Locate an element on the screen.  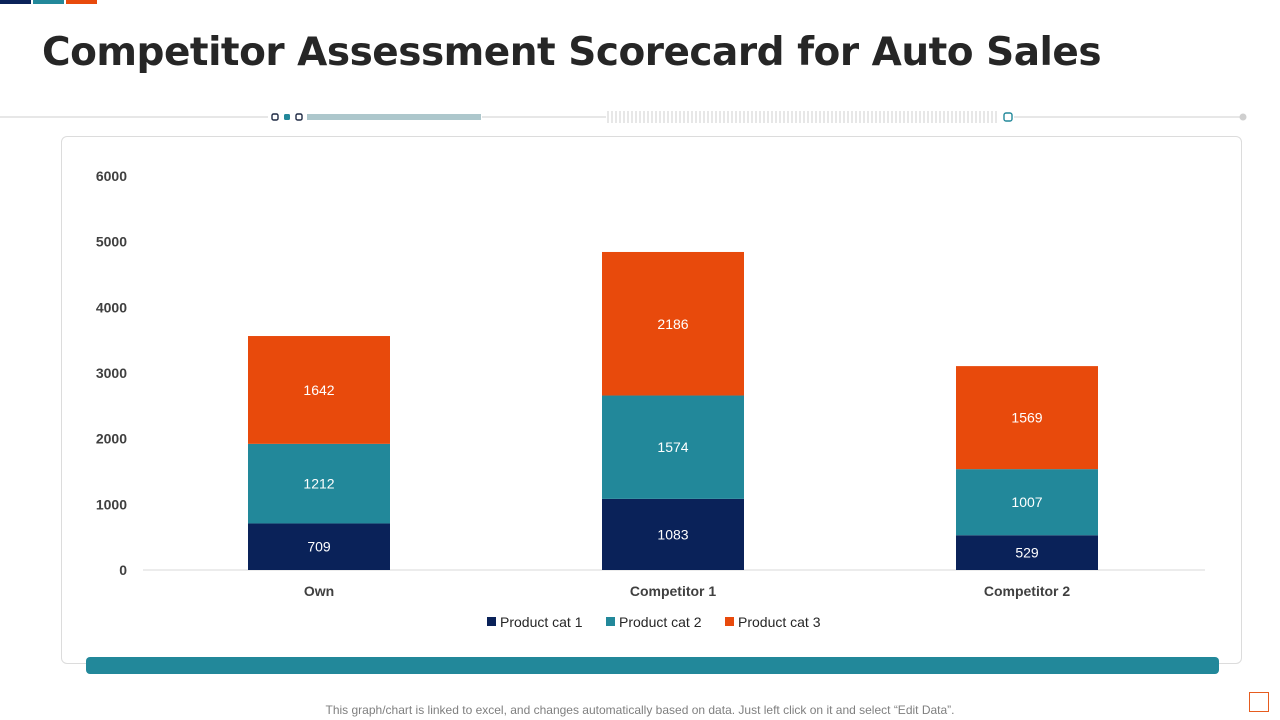
x-category-label: Competitor 2 is located at coordinates (1027, 591).